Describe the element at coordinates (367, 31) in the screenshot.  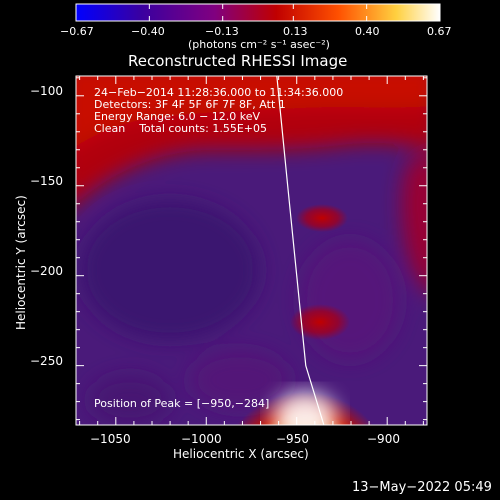
I see `colorbar-tick-label: 0.40` at that location.